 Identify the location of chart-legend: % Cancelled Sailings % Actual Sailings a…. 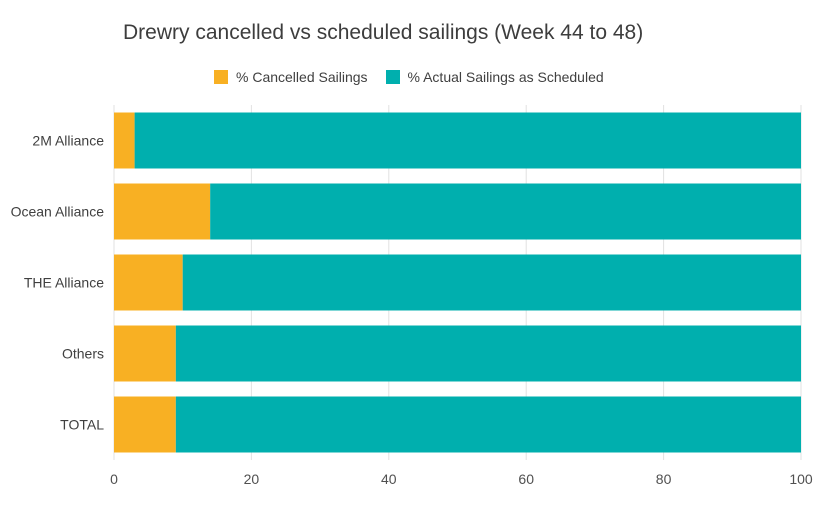
(418, 77).